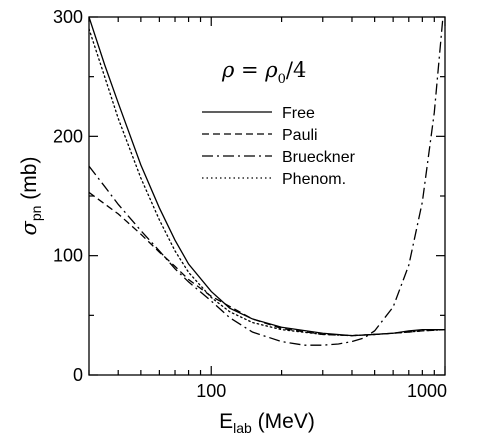  Describe the element at coordinates (30, 196) in the screenshot. I see `y-axis-label: σpn (mb)` at that location.